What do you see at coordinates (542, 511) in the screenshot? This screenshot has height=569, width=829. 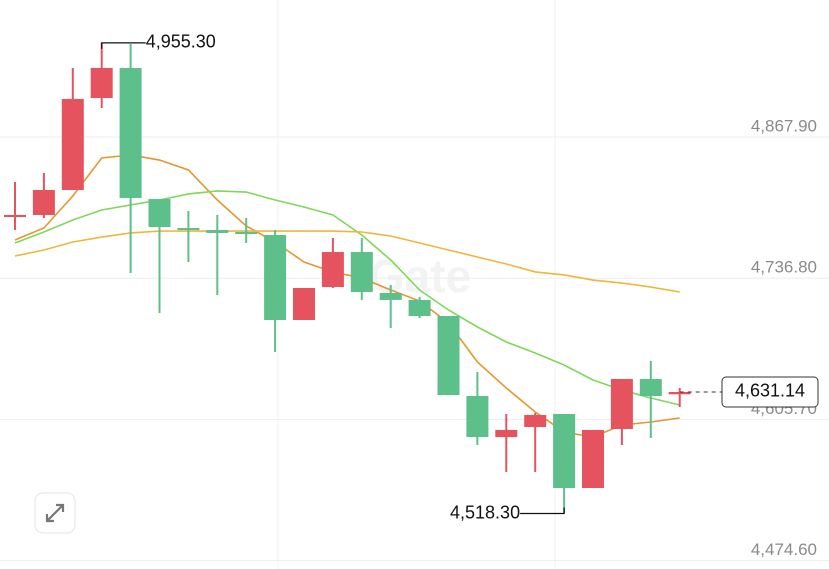 I see `low-marker` at bounding box center [542, 511].